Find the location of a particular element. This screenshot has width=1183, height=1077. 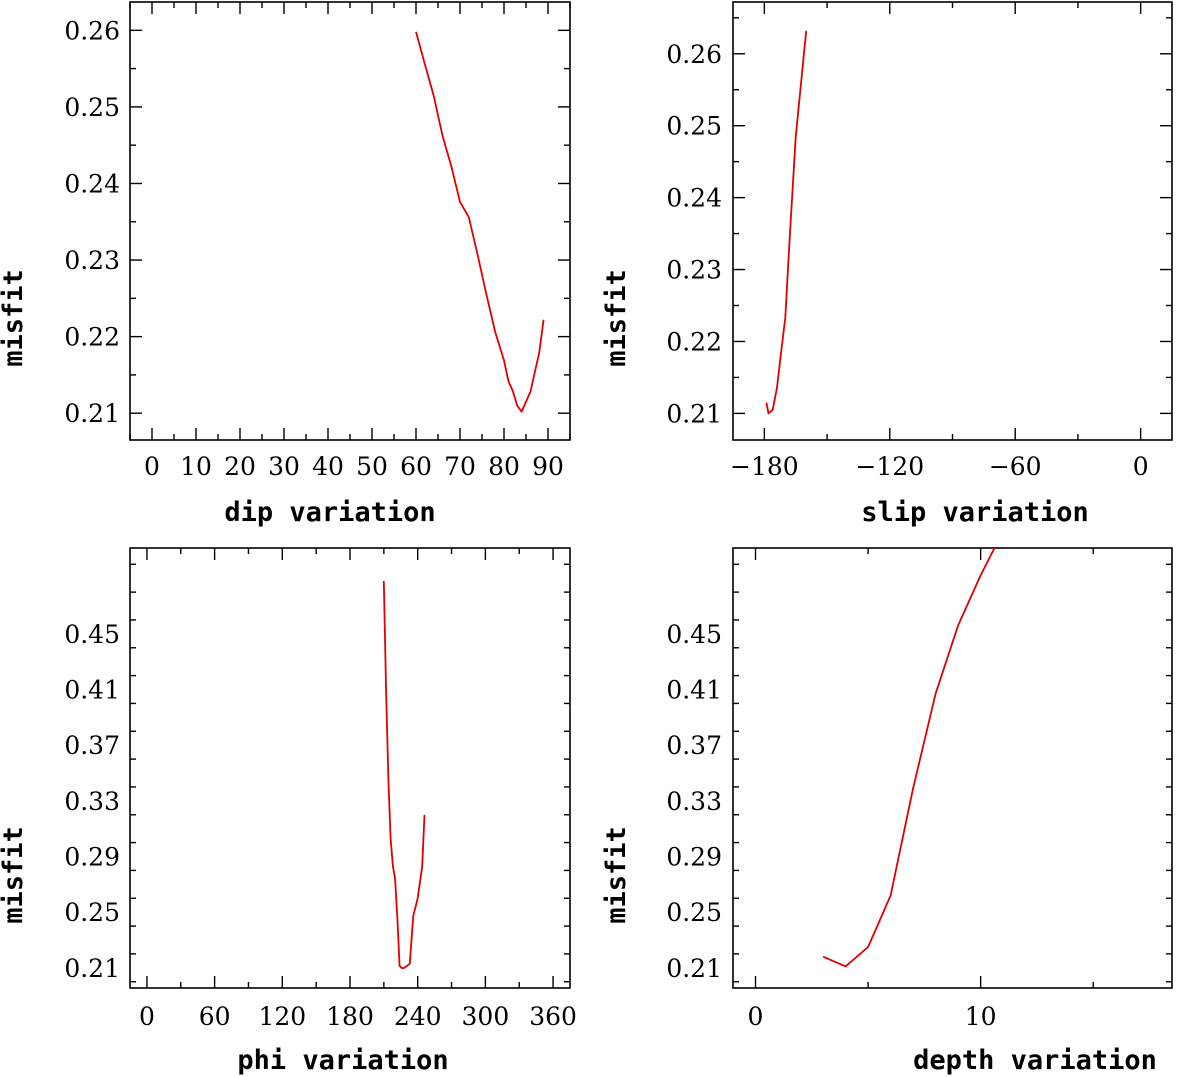

x-axis-label: slip variation is located at coordinates (975, 512).